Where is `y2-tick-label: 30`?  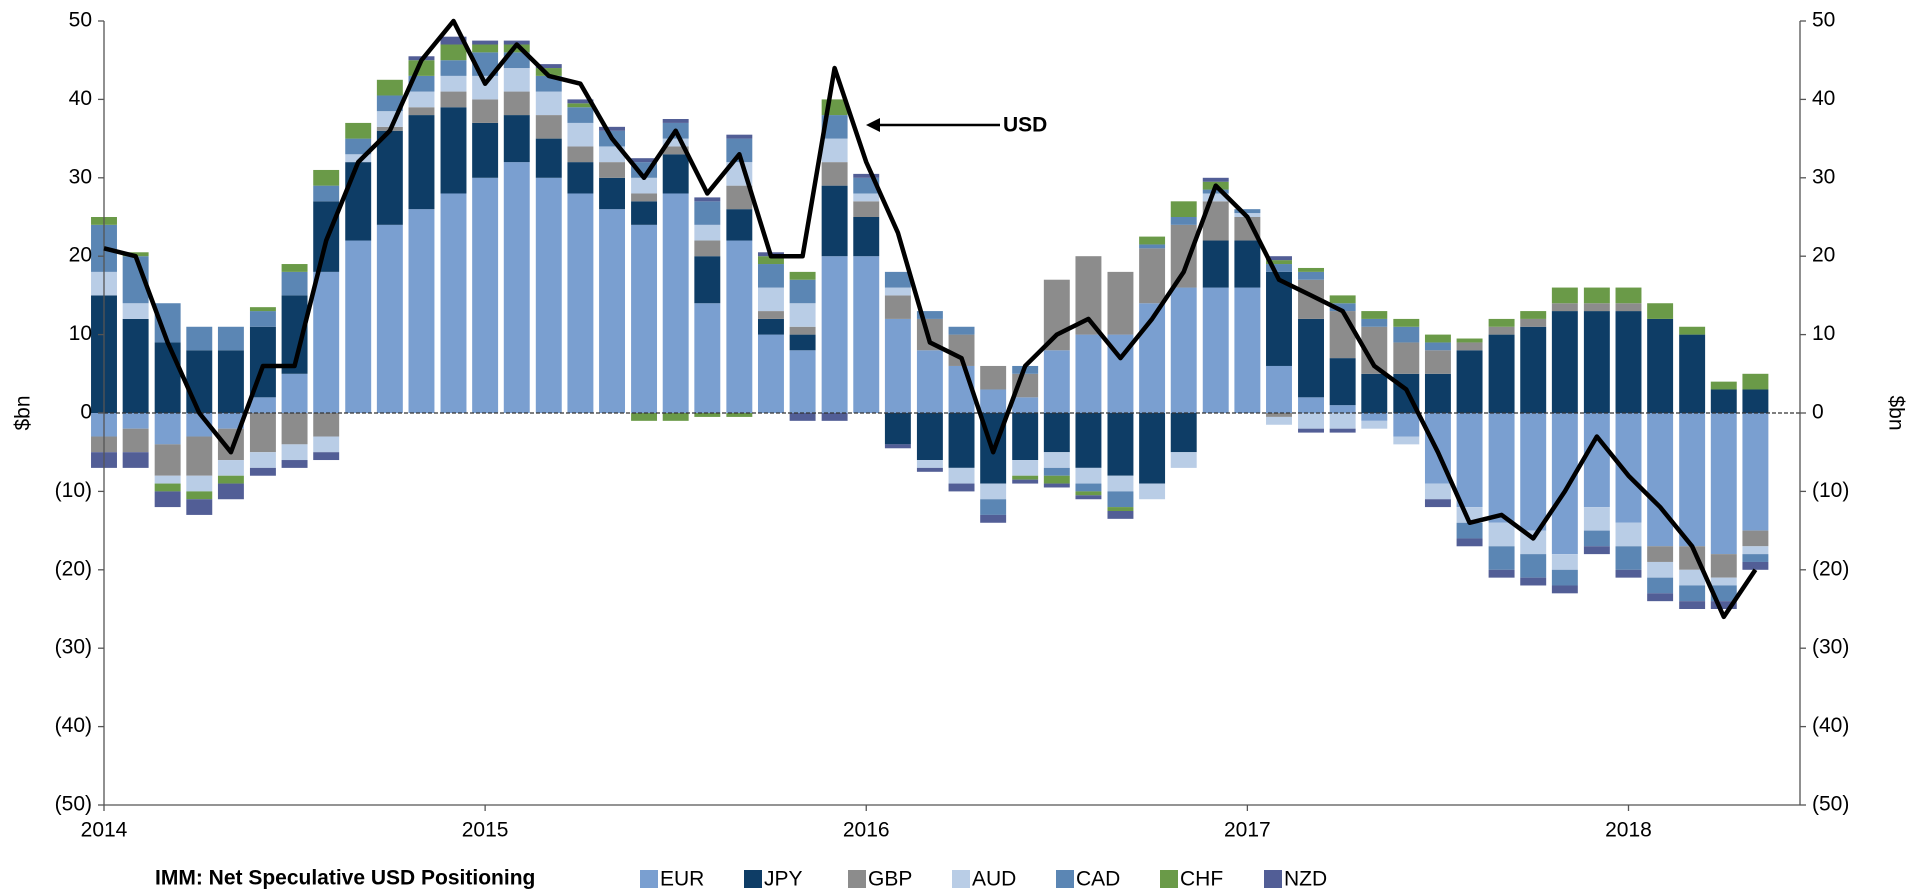
y2-tick-label: 30 is located at coordinates (1823, 176).